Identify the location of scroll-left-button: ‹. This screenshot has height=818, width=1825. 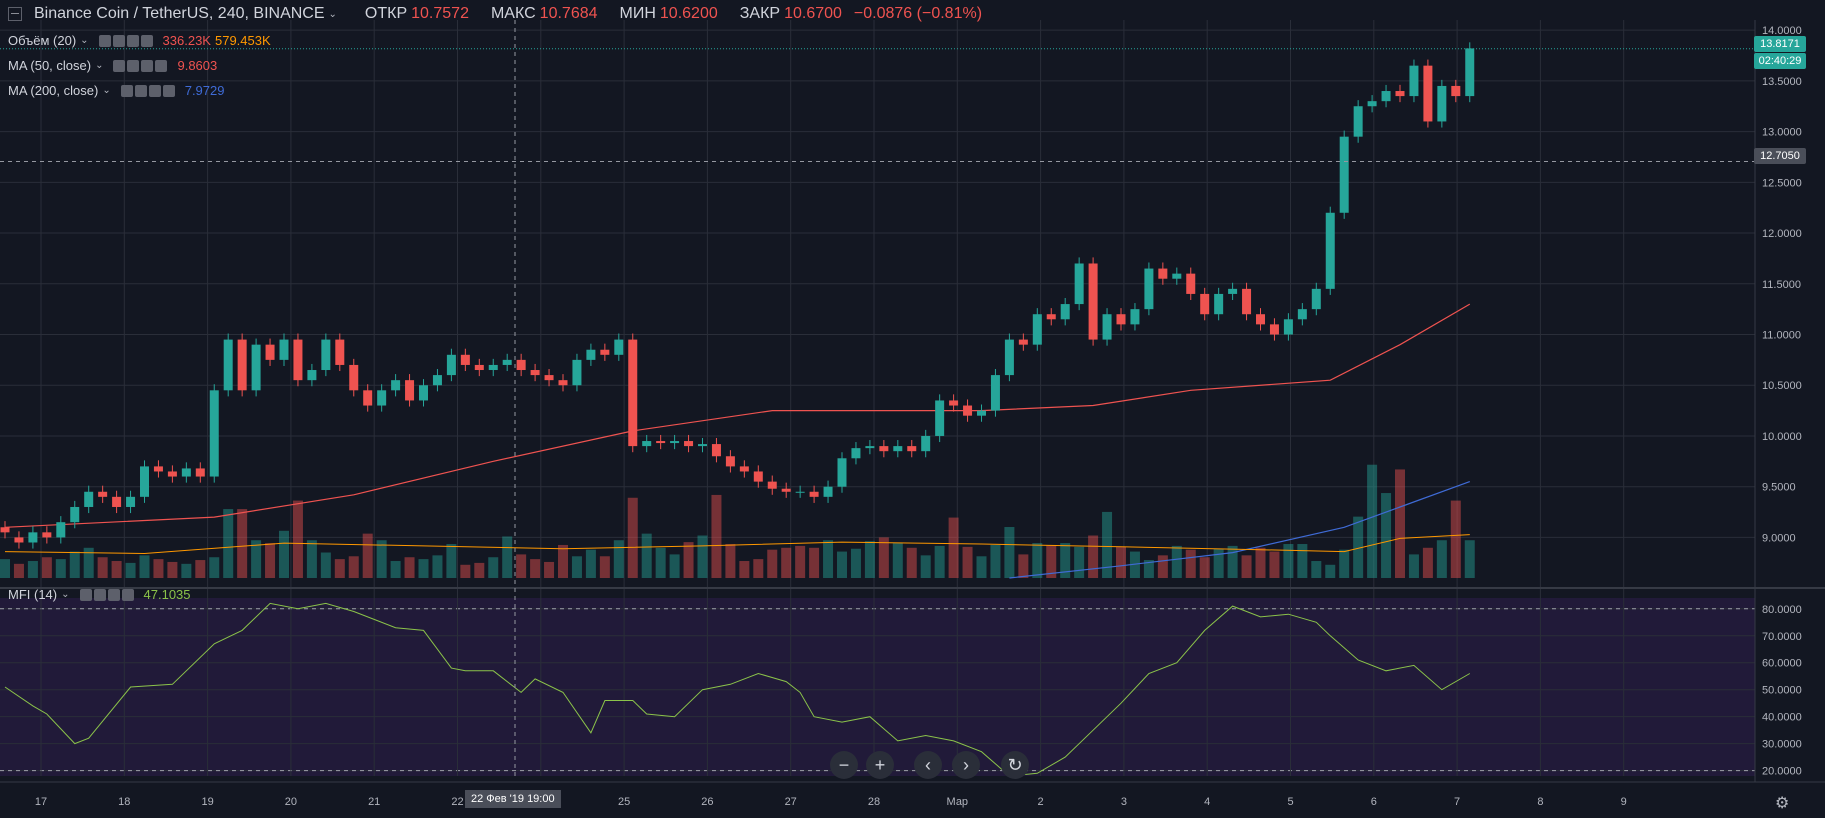
(928, 765).